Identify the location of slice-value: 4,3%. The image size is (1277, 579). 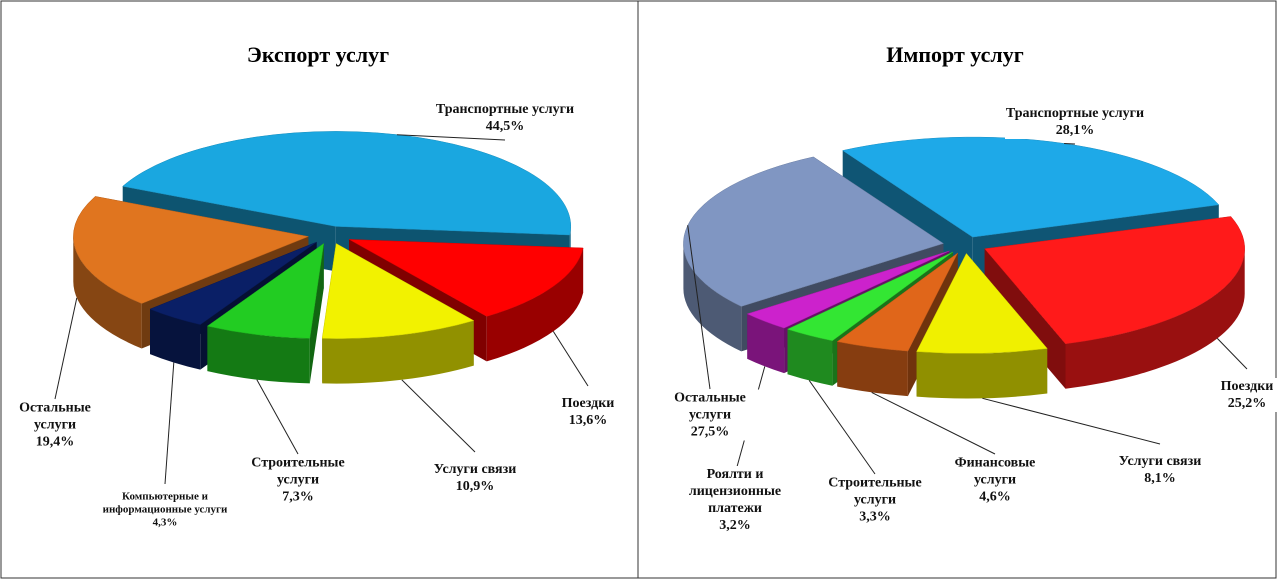
(165, 522).